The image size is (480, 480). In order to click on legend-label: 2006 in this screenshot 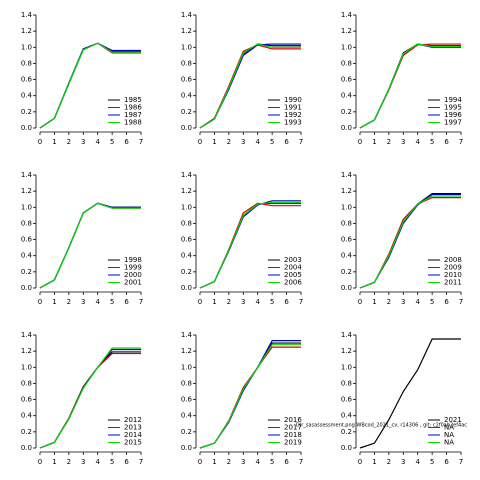, I will do `click(293, 283)`.